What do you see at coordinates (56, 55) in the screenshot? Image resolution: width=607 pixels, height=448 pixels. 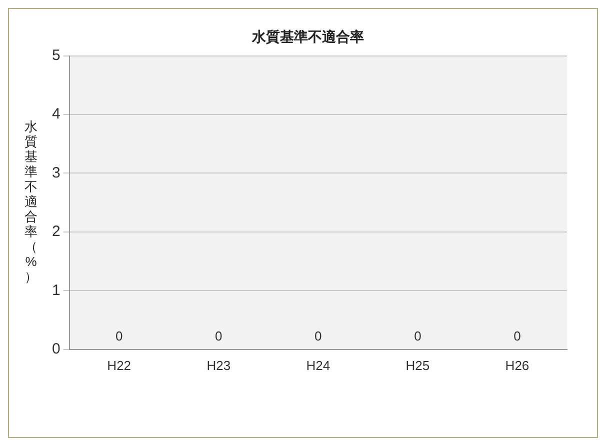 I see `y-tick-label: 5` at bounding box center [56, 55].